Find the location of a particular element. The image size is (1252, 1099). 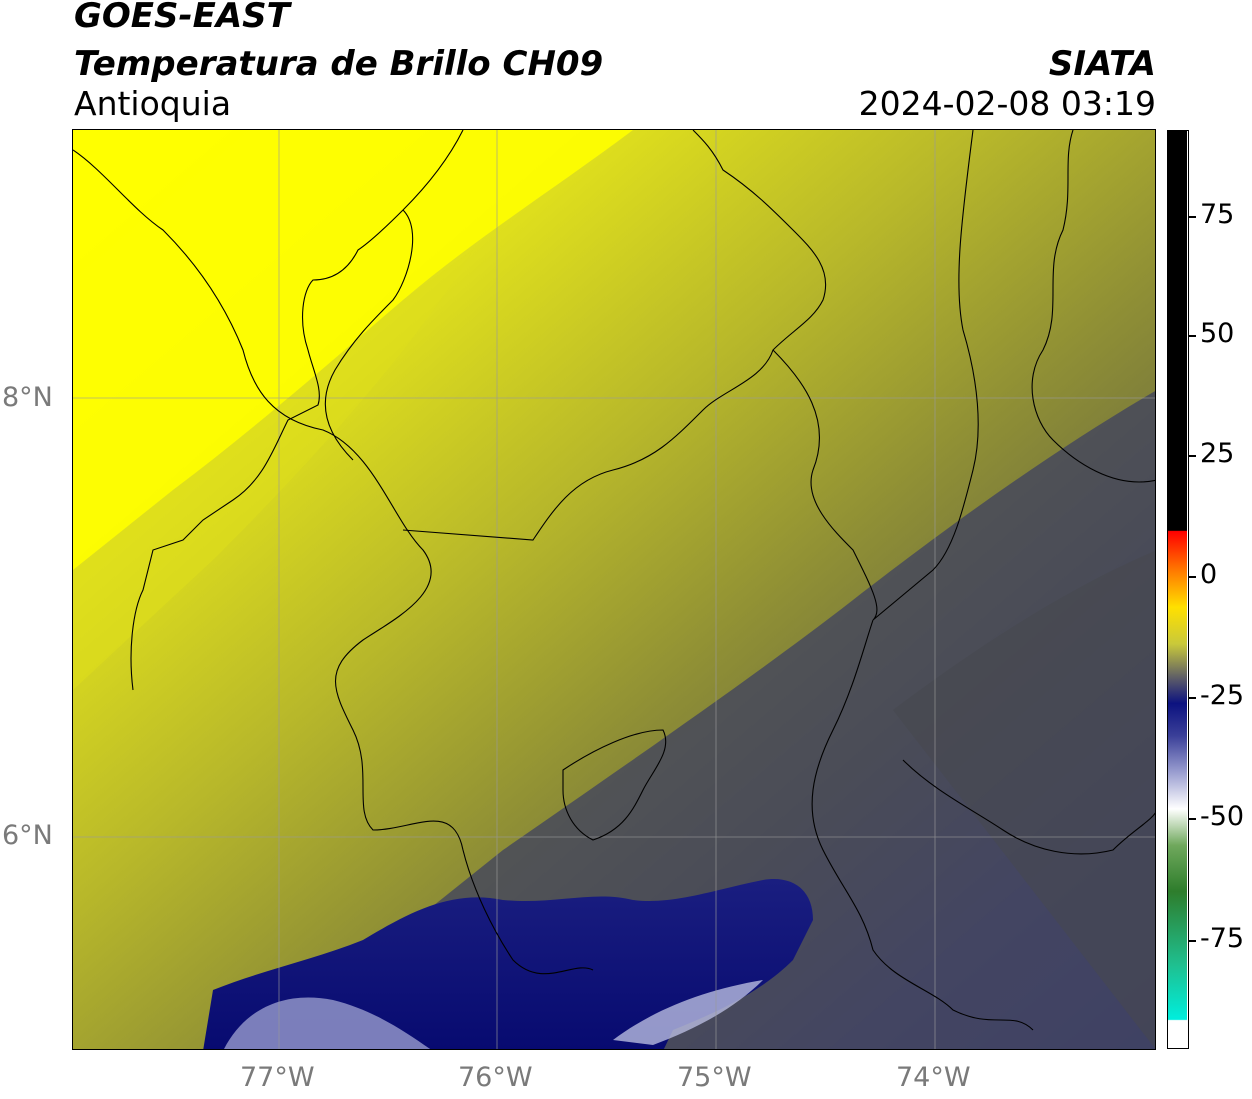

lat-label-8n: 8°N is located at coordinates (27, 397).